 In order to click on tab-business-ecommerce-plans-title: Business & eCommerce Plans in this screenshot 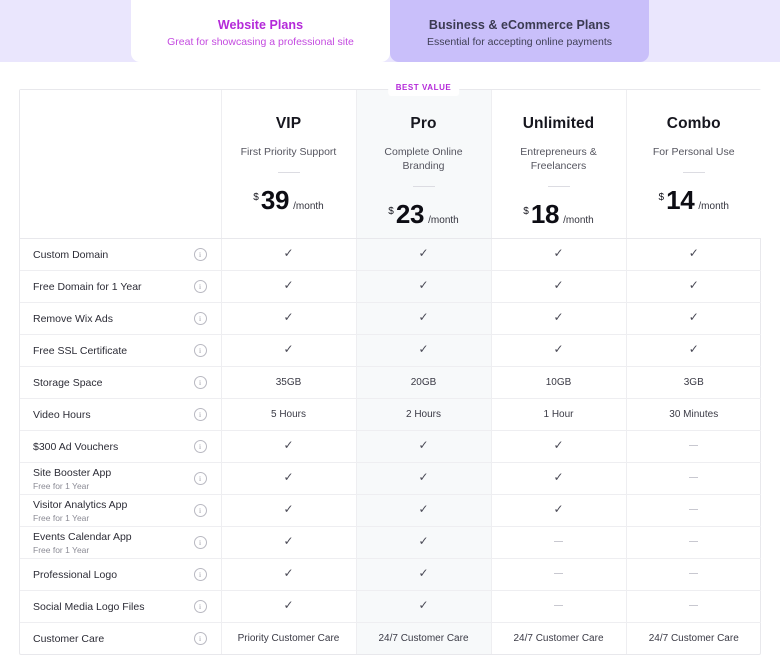, I will do `click(519, 24)`.